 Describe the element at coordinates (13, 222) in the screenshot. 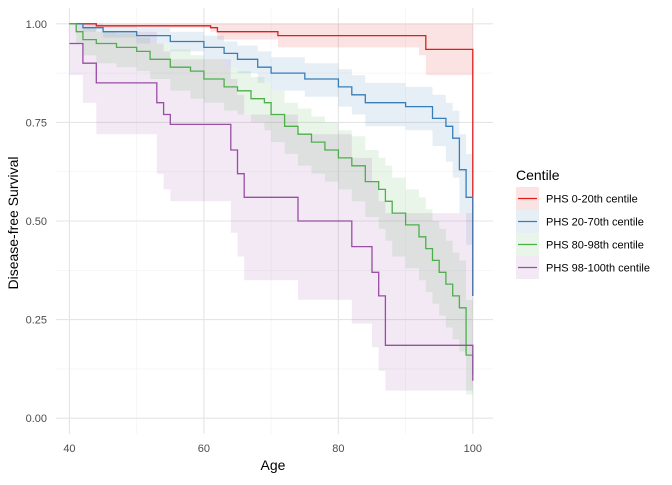

I see `y-axis-title: Disease-free Survival` at that location.